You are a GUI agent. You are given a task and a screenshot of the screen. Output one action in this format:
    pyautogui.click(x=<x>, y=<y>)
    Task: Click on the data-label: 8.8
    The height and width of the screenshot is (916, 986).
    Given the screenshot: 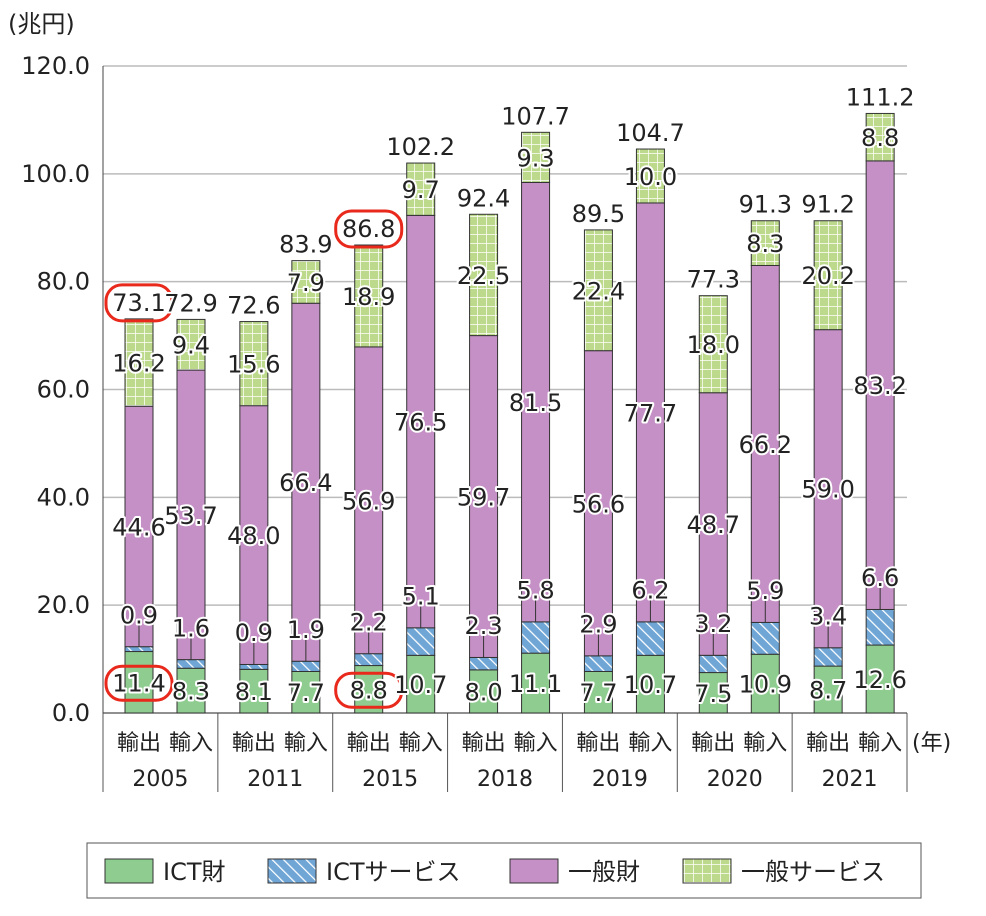 What is the action you would take?
    pyautogui.click(x=369, y=690)
    